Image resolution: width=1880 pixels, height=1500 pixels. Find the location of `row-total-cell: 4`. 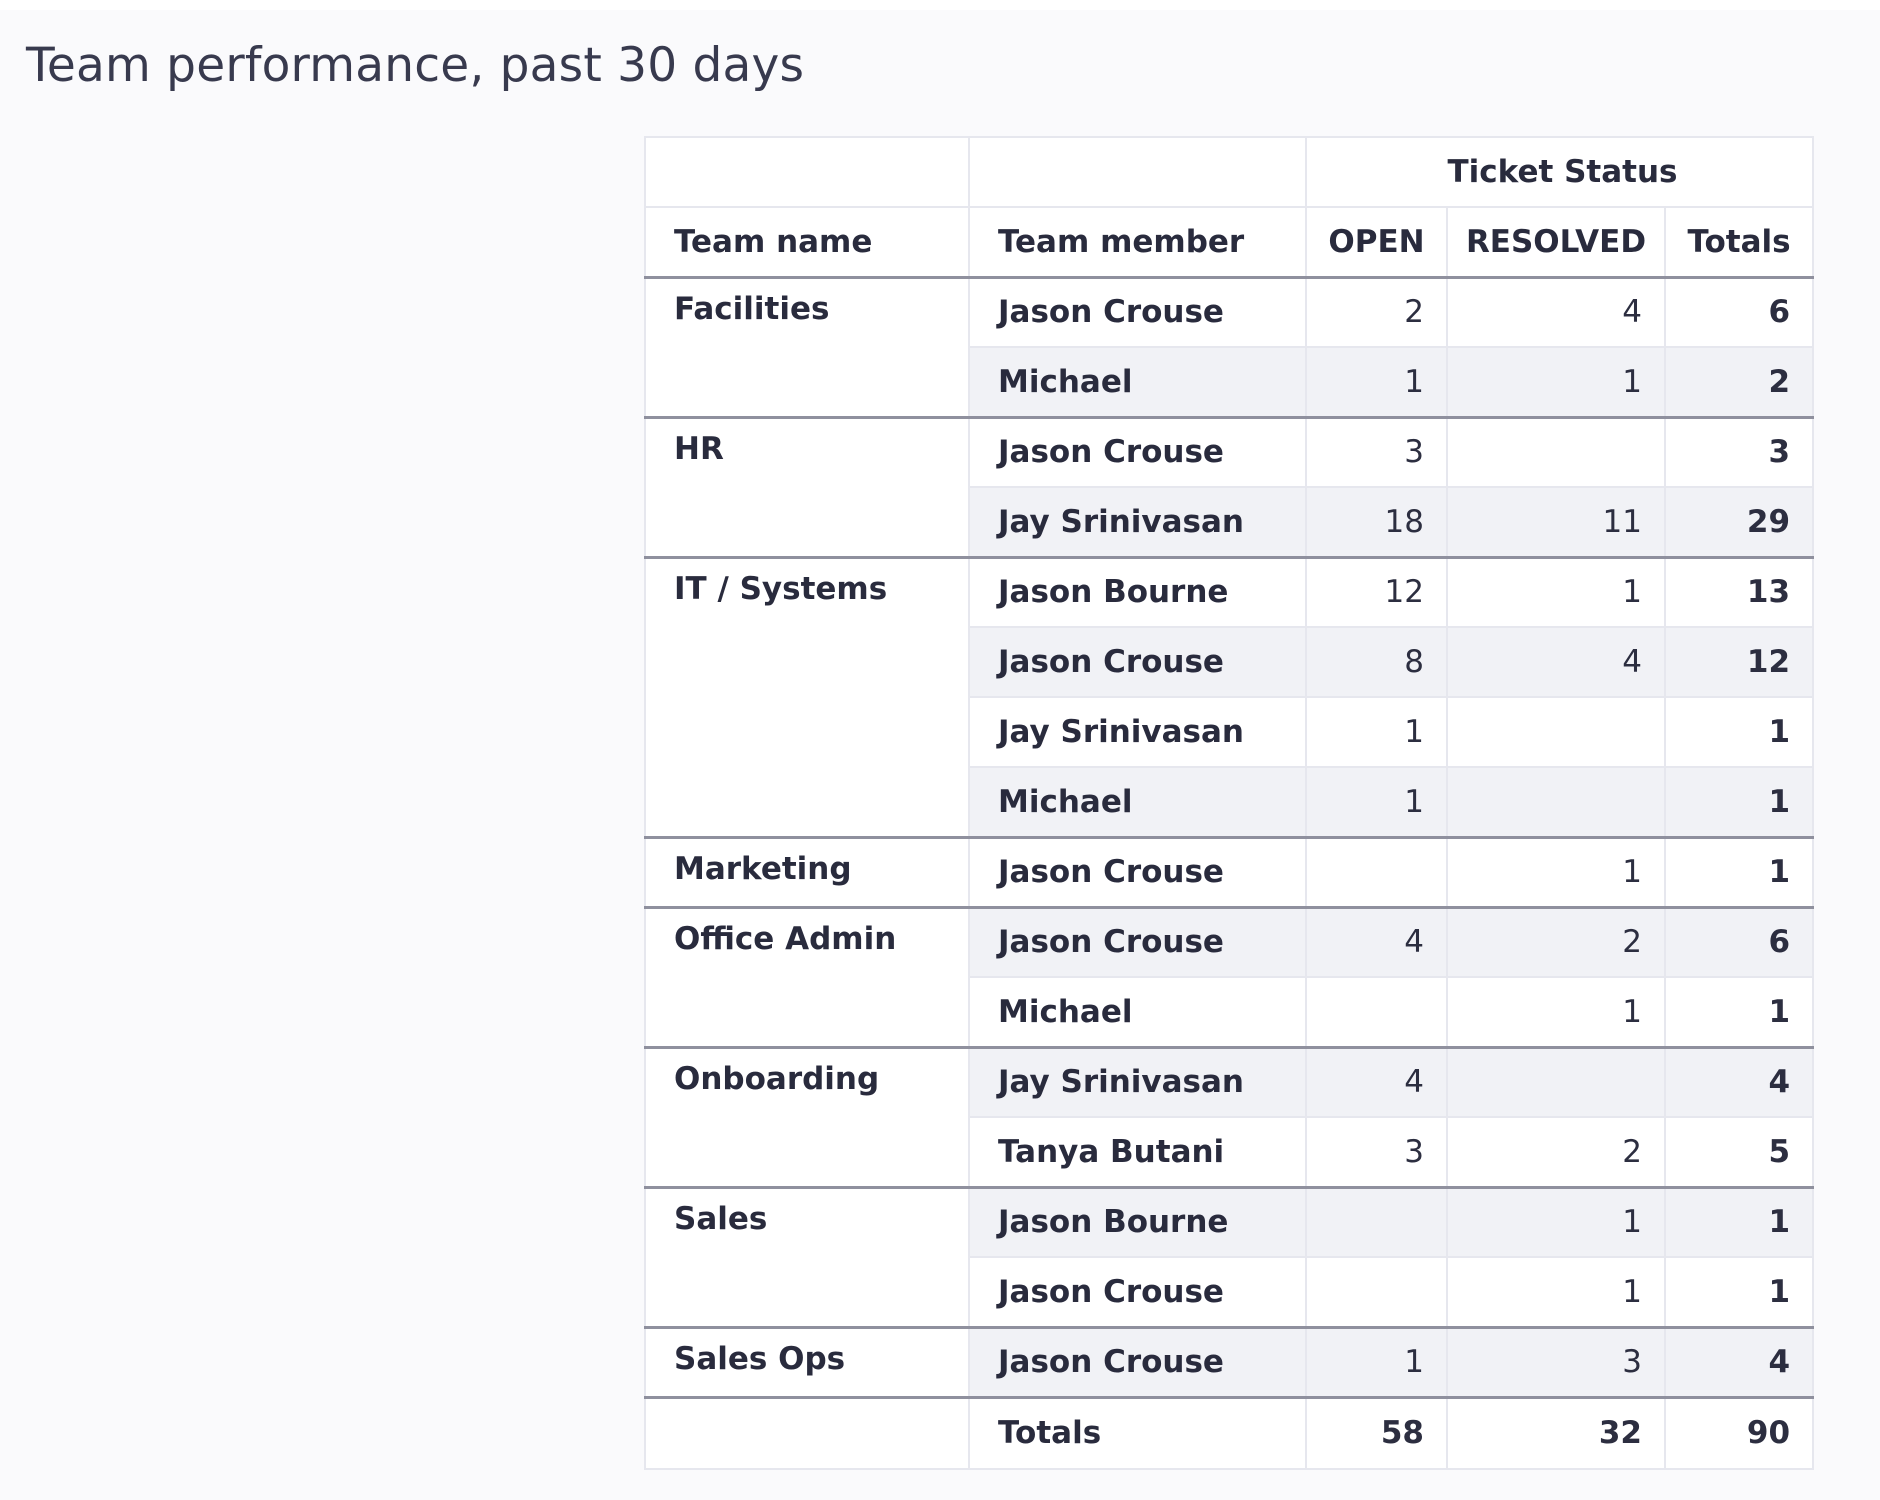

row-total-cell: 4 is located at coordinates (1739, 1362).